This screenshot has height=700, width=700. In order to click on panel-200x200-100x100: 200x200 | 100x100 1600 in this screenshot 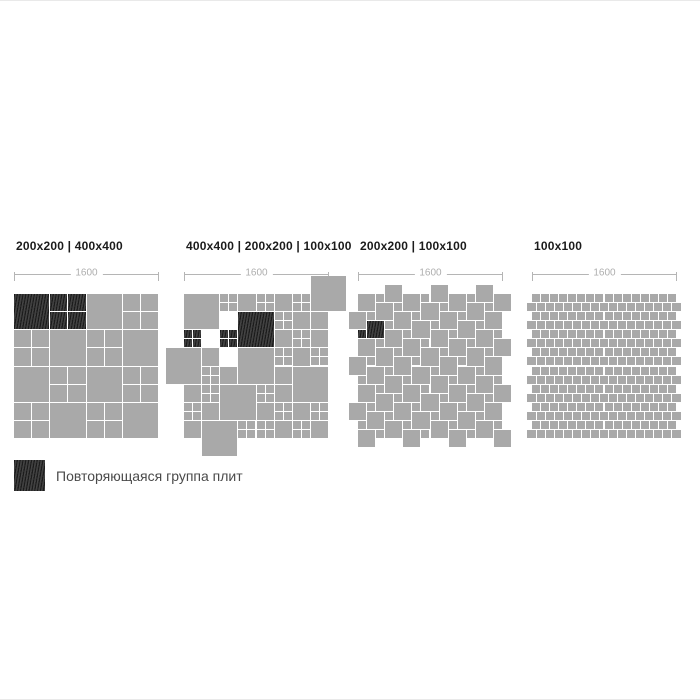, I will do `click(430, 368)`.